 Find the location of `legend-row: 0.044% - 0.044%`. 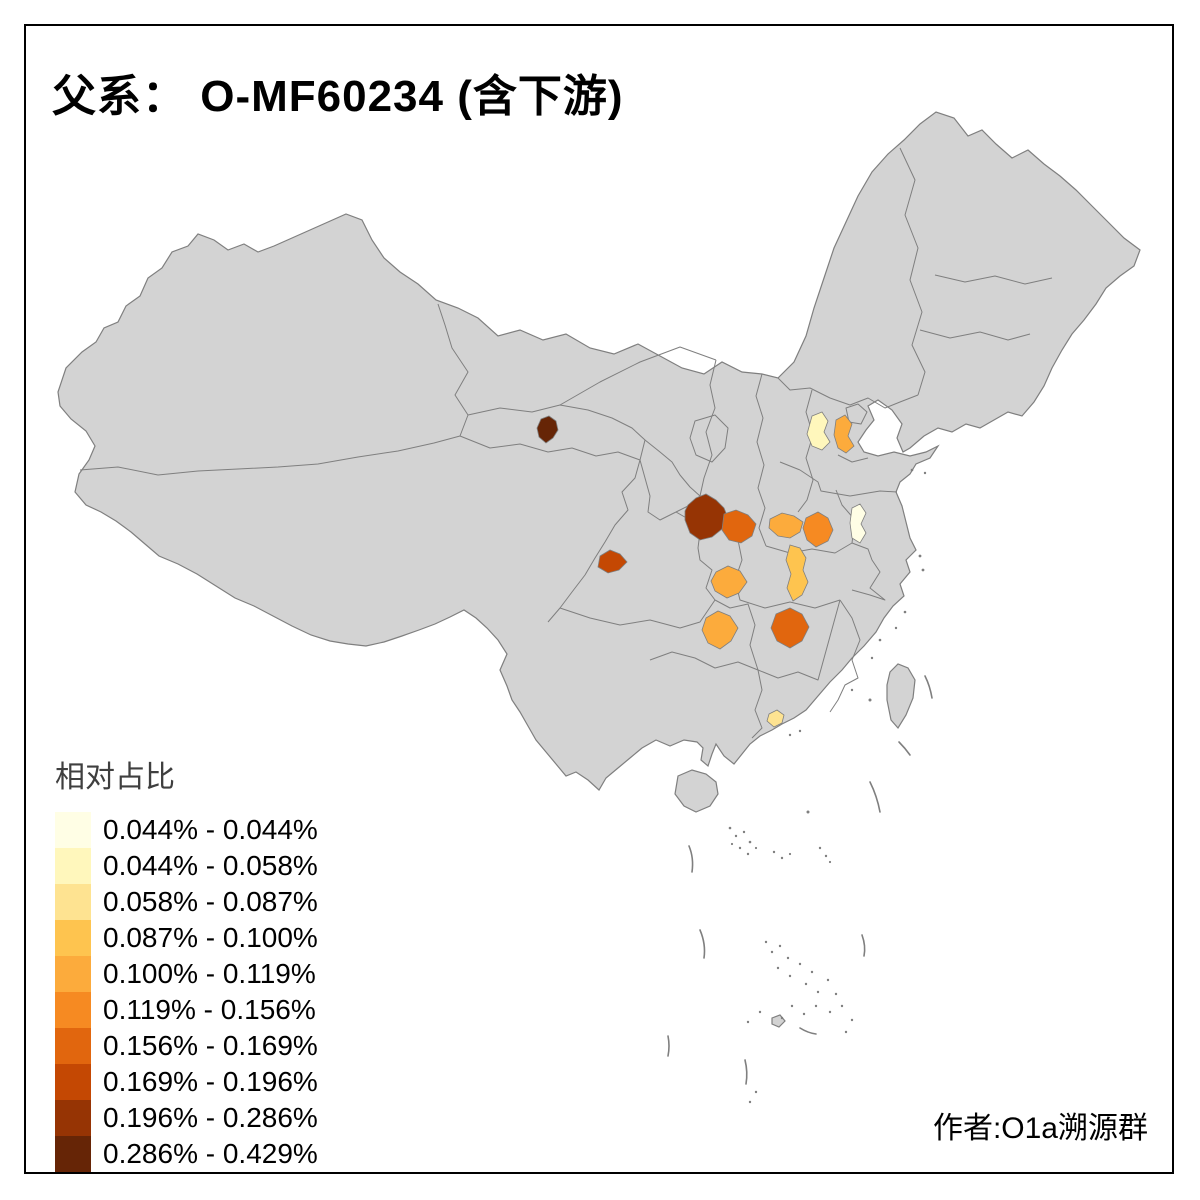

legend-row: 0.044% - 0.044% is located at coordinates (186, 830).